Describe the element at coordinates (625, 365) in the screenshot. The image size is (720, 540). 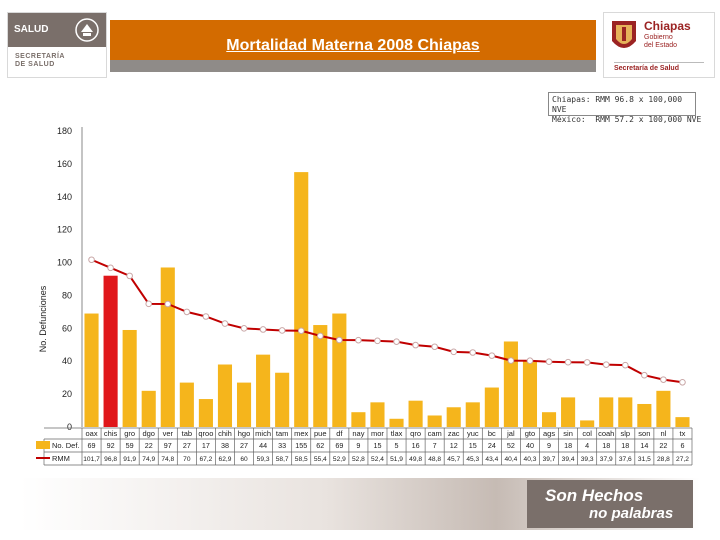
I see `rmm-point-slp` at that location.